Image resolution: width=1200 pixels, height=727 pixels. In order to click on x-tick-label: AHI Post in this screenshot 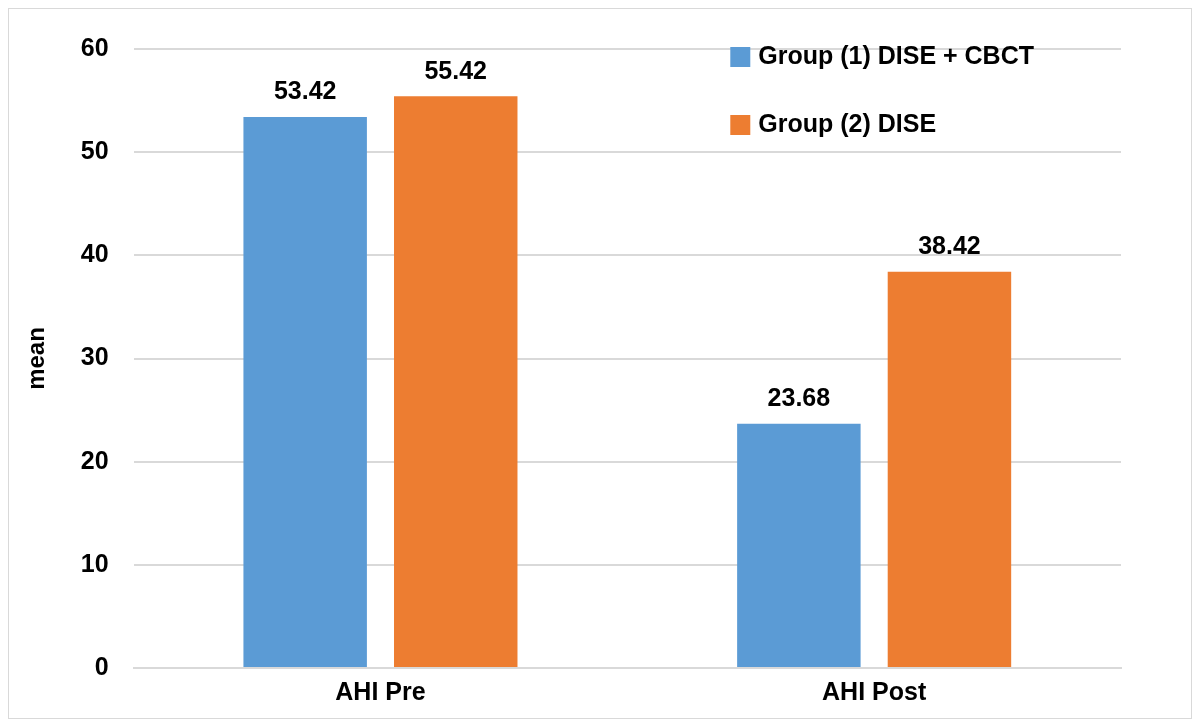, I will do `click(874, 690)`.